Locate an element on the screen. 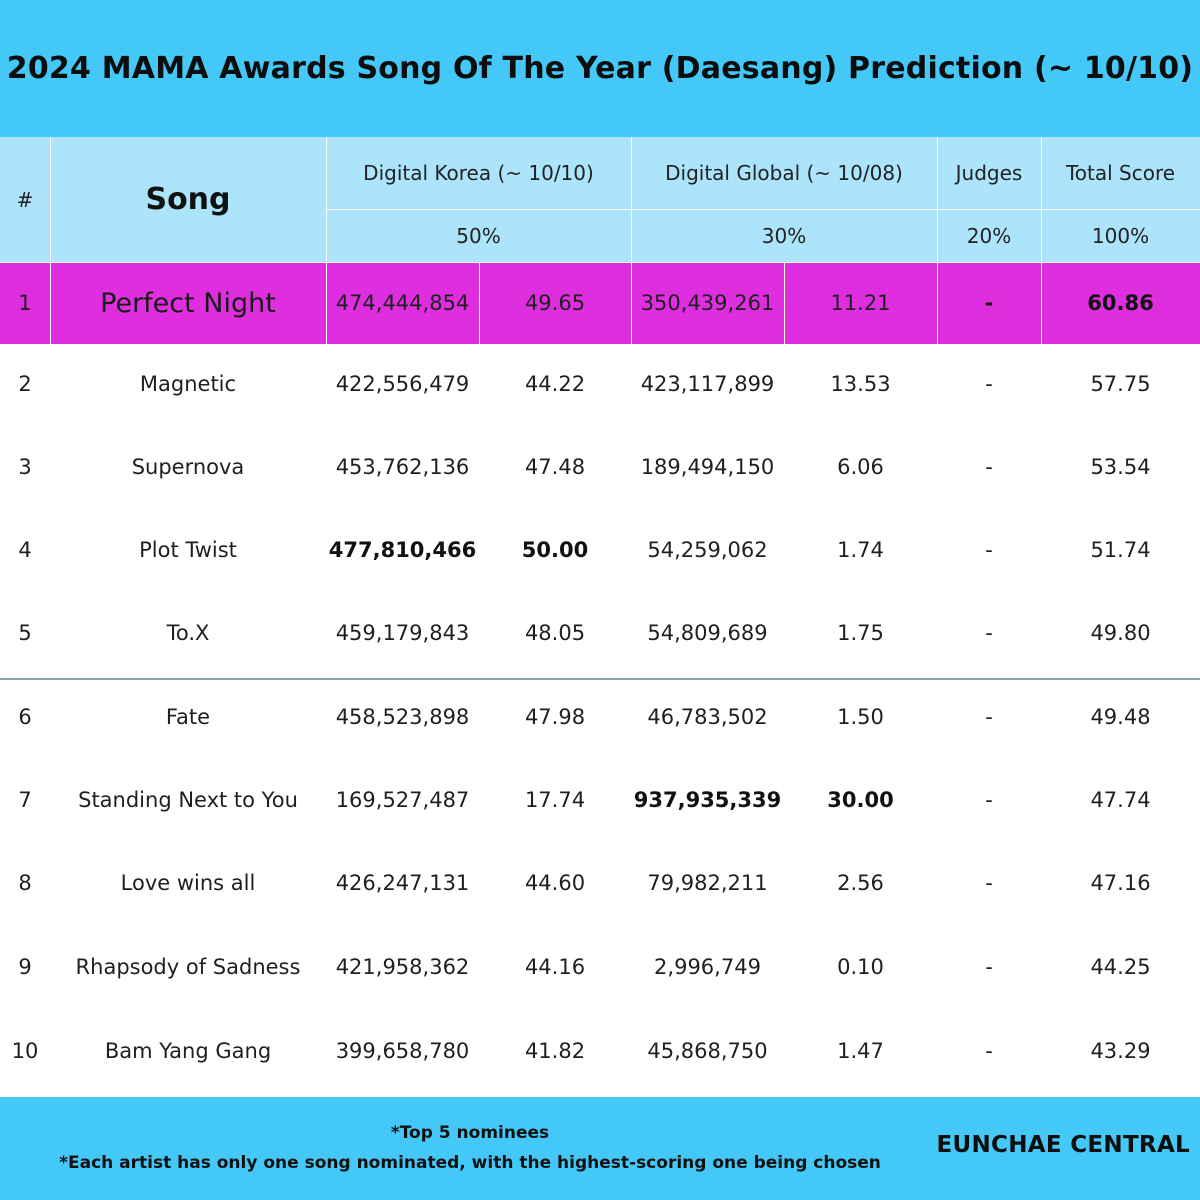 The height and width of the screenshot is (1200, 1200). cell-global-score: 1.47 is located at coordinates (860, 1050).